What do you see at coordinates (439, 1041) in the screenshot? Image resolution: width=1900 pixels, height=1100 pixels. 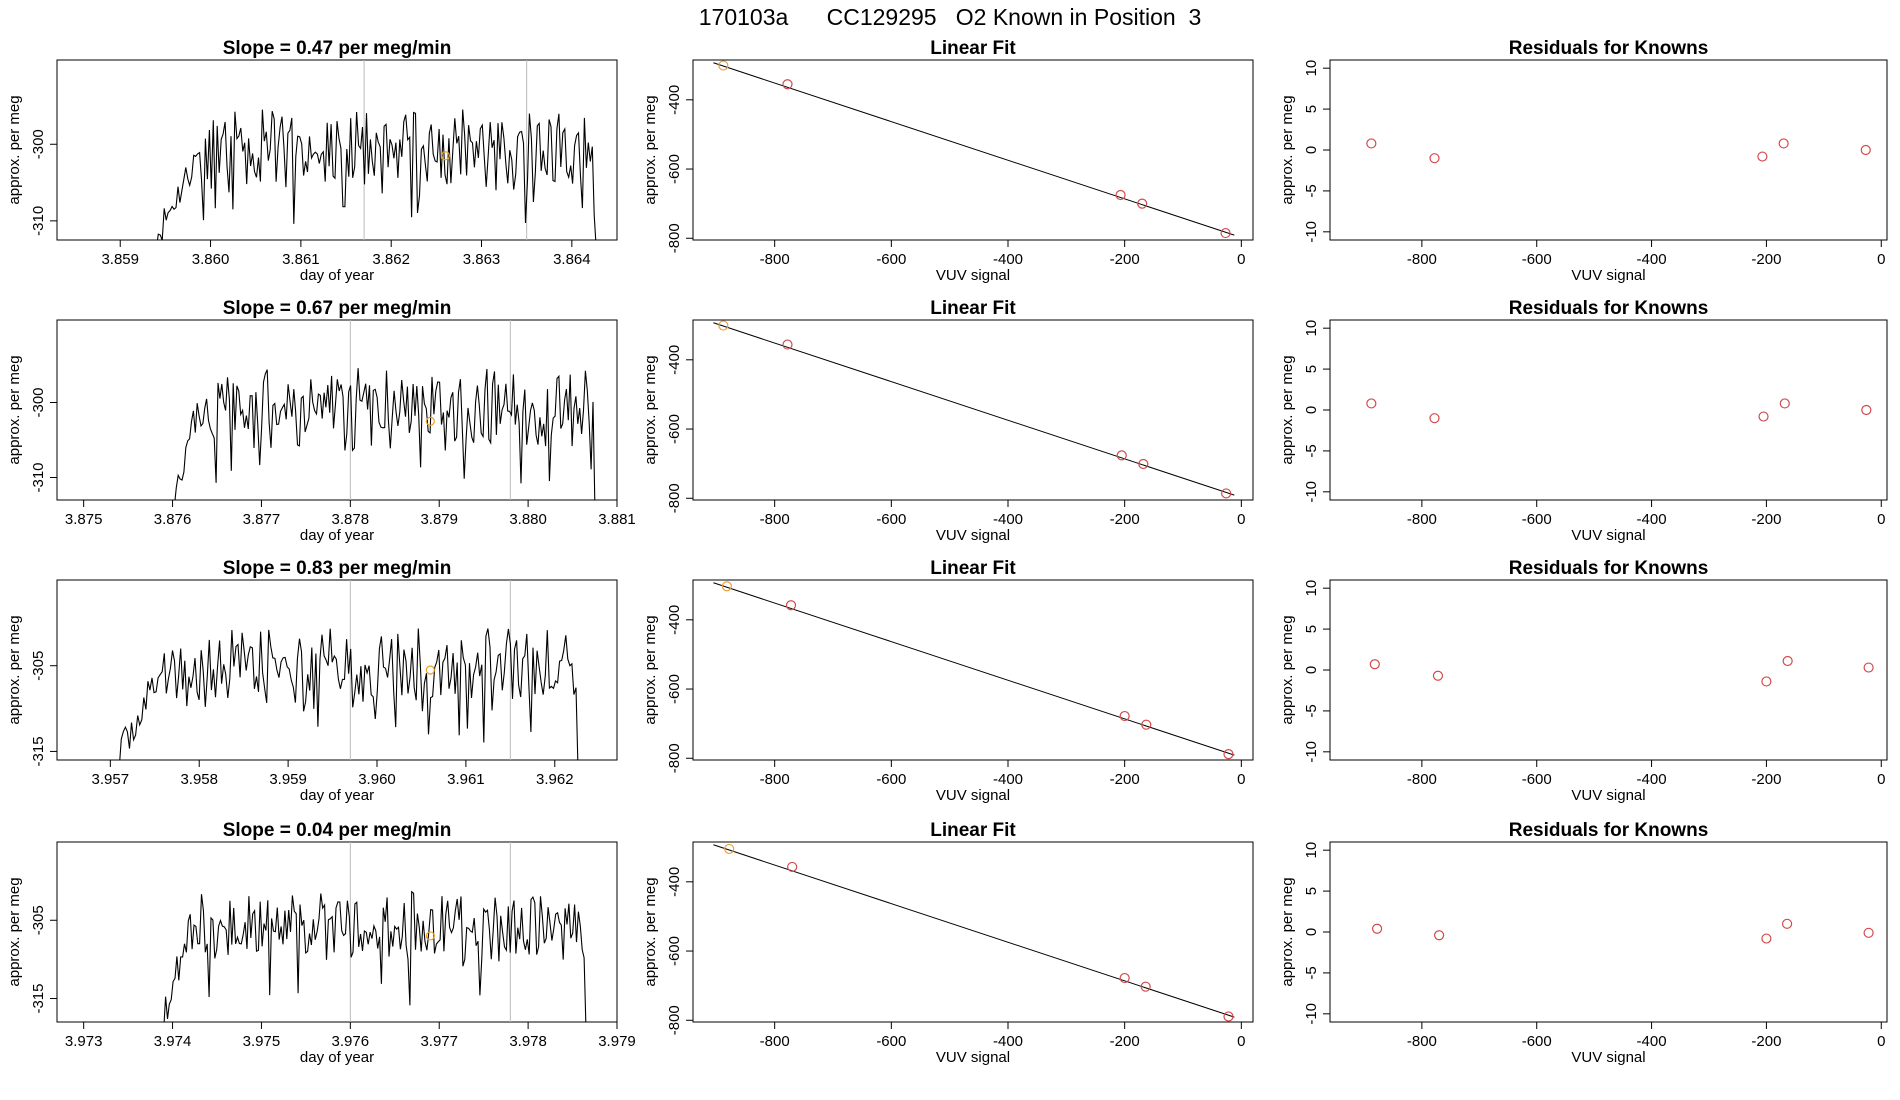 I see `x-tick-label: 3.977` at bounding box center [439, 1041].